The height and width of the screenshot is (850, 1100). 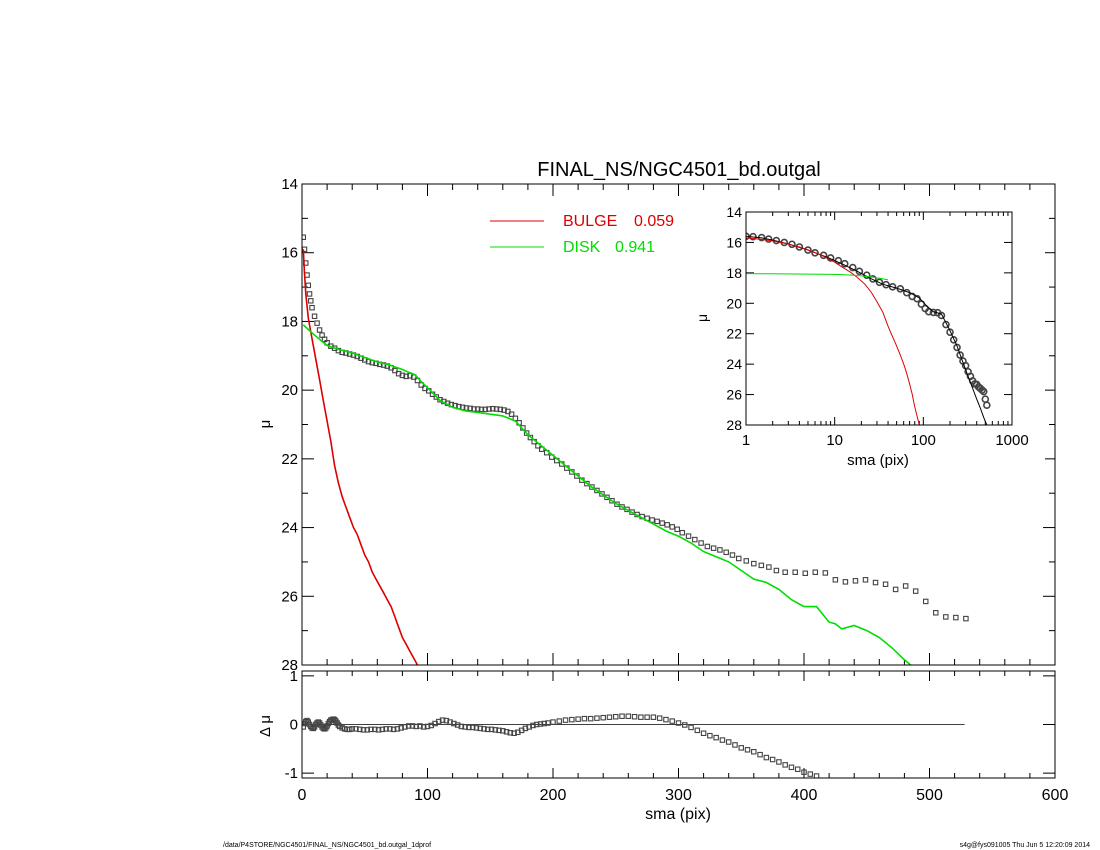 I want to click on inset-y-tick-label: 26, so click(x=734, y=395).